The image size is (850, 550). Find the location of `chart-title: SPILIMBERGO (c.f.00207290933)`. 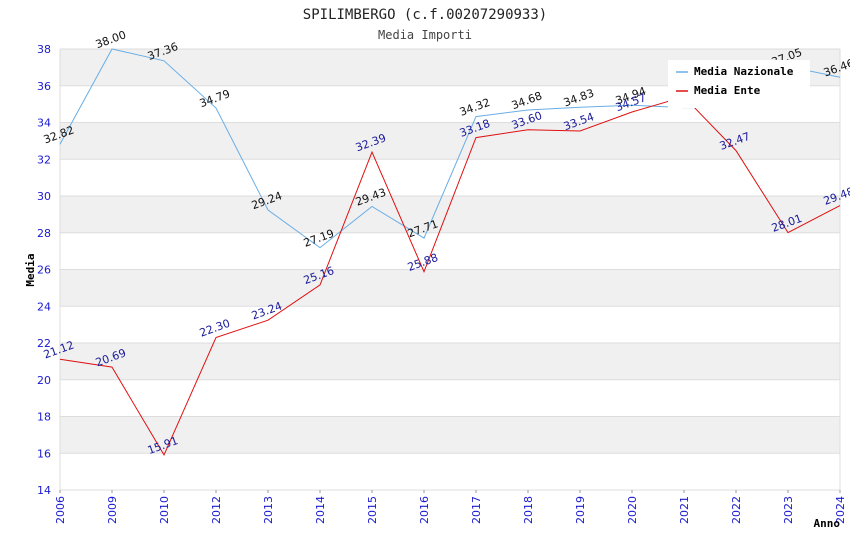

chart-title: SPILIMBERGO (c.f.00207290933) is located at coordinates (425, 15).